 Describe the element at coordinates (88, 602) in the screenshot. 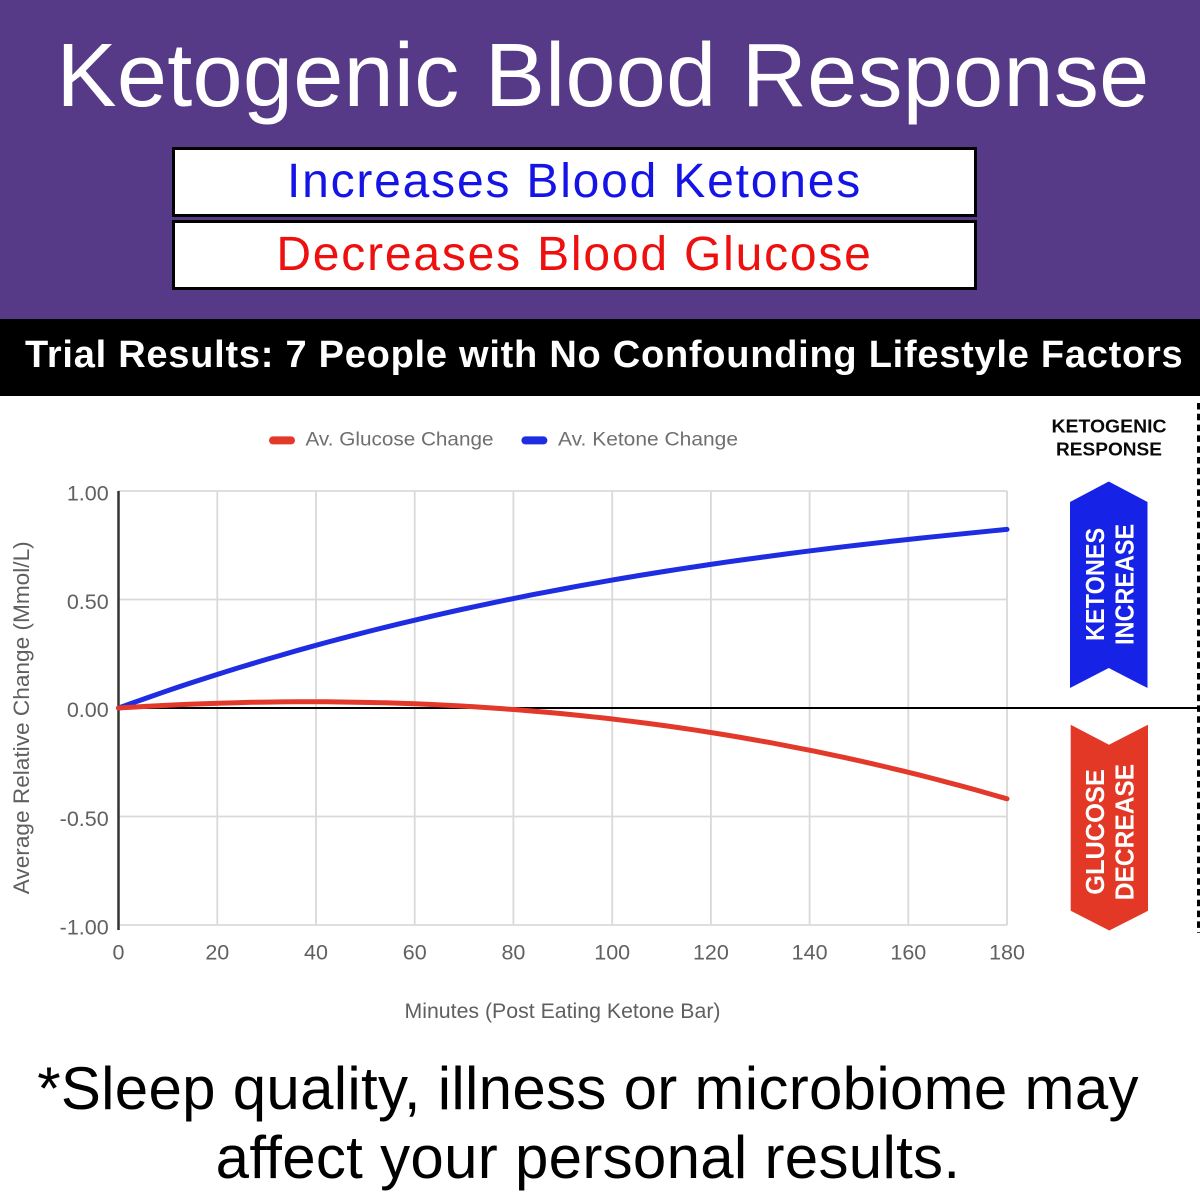

I see `svg-text: 0.50` at that location.